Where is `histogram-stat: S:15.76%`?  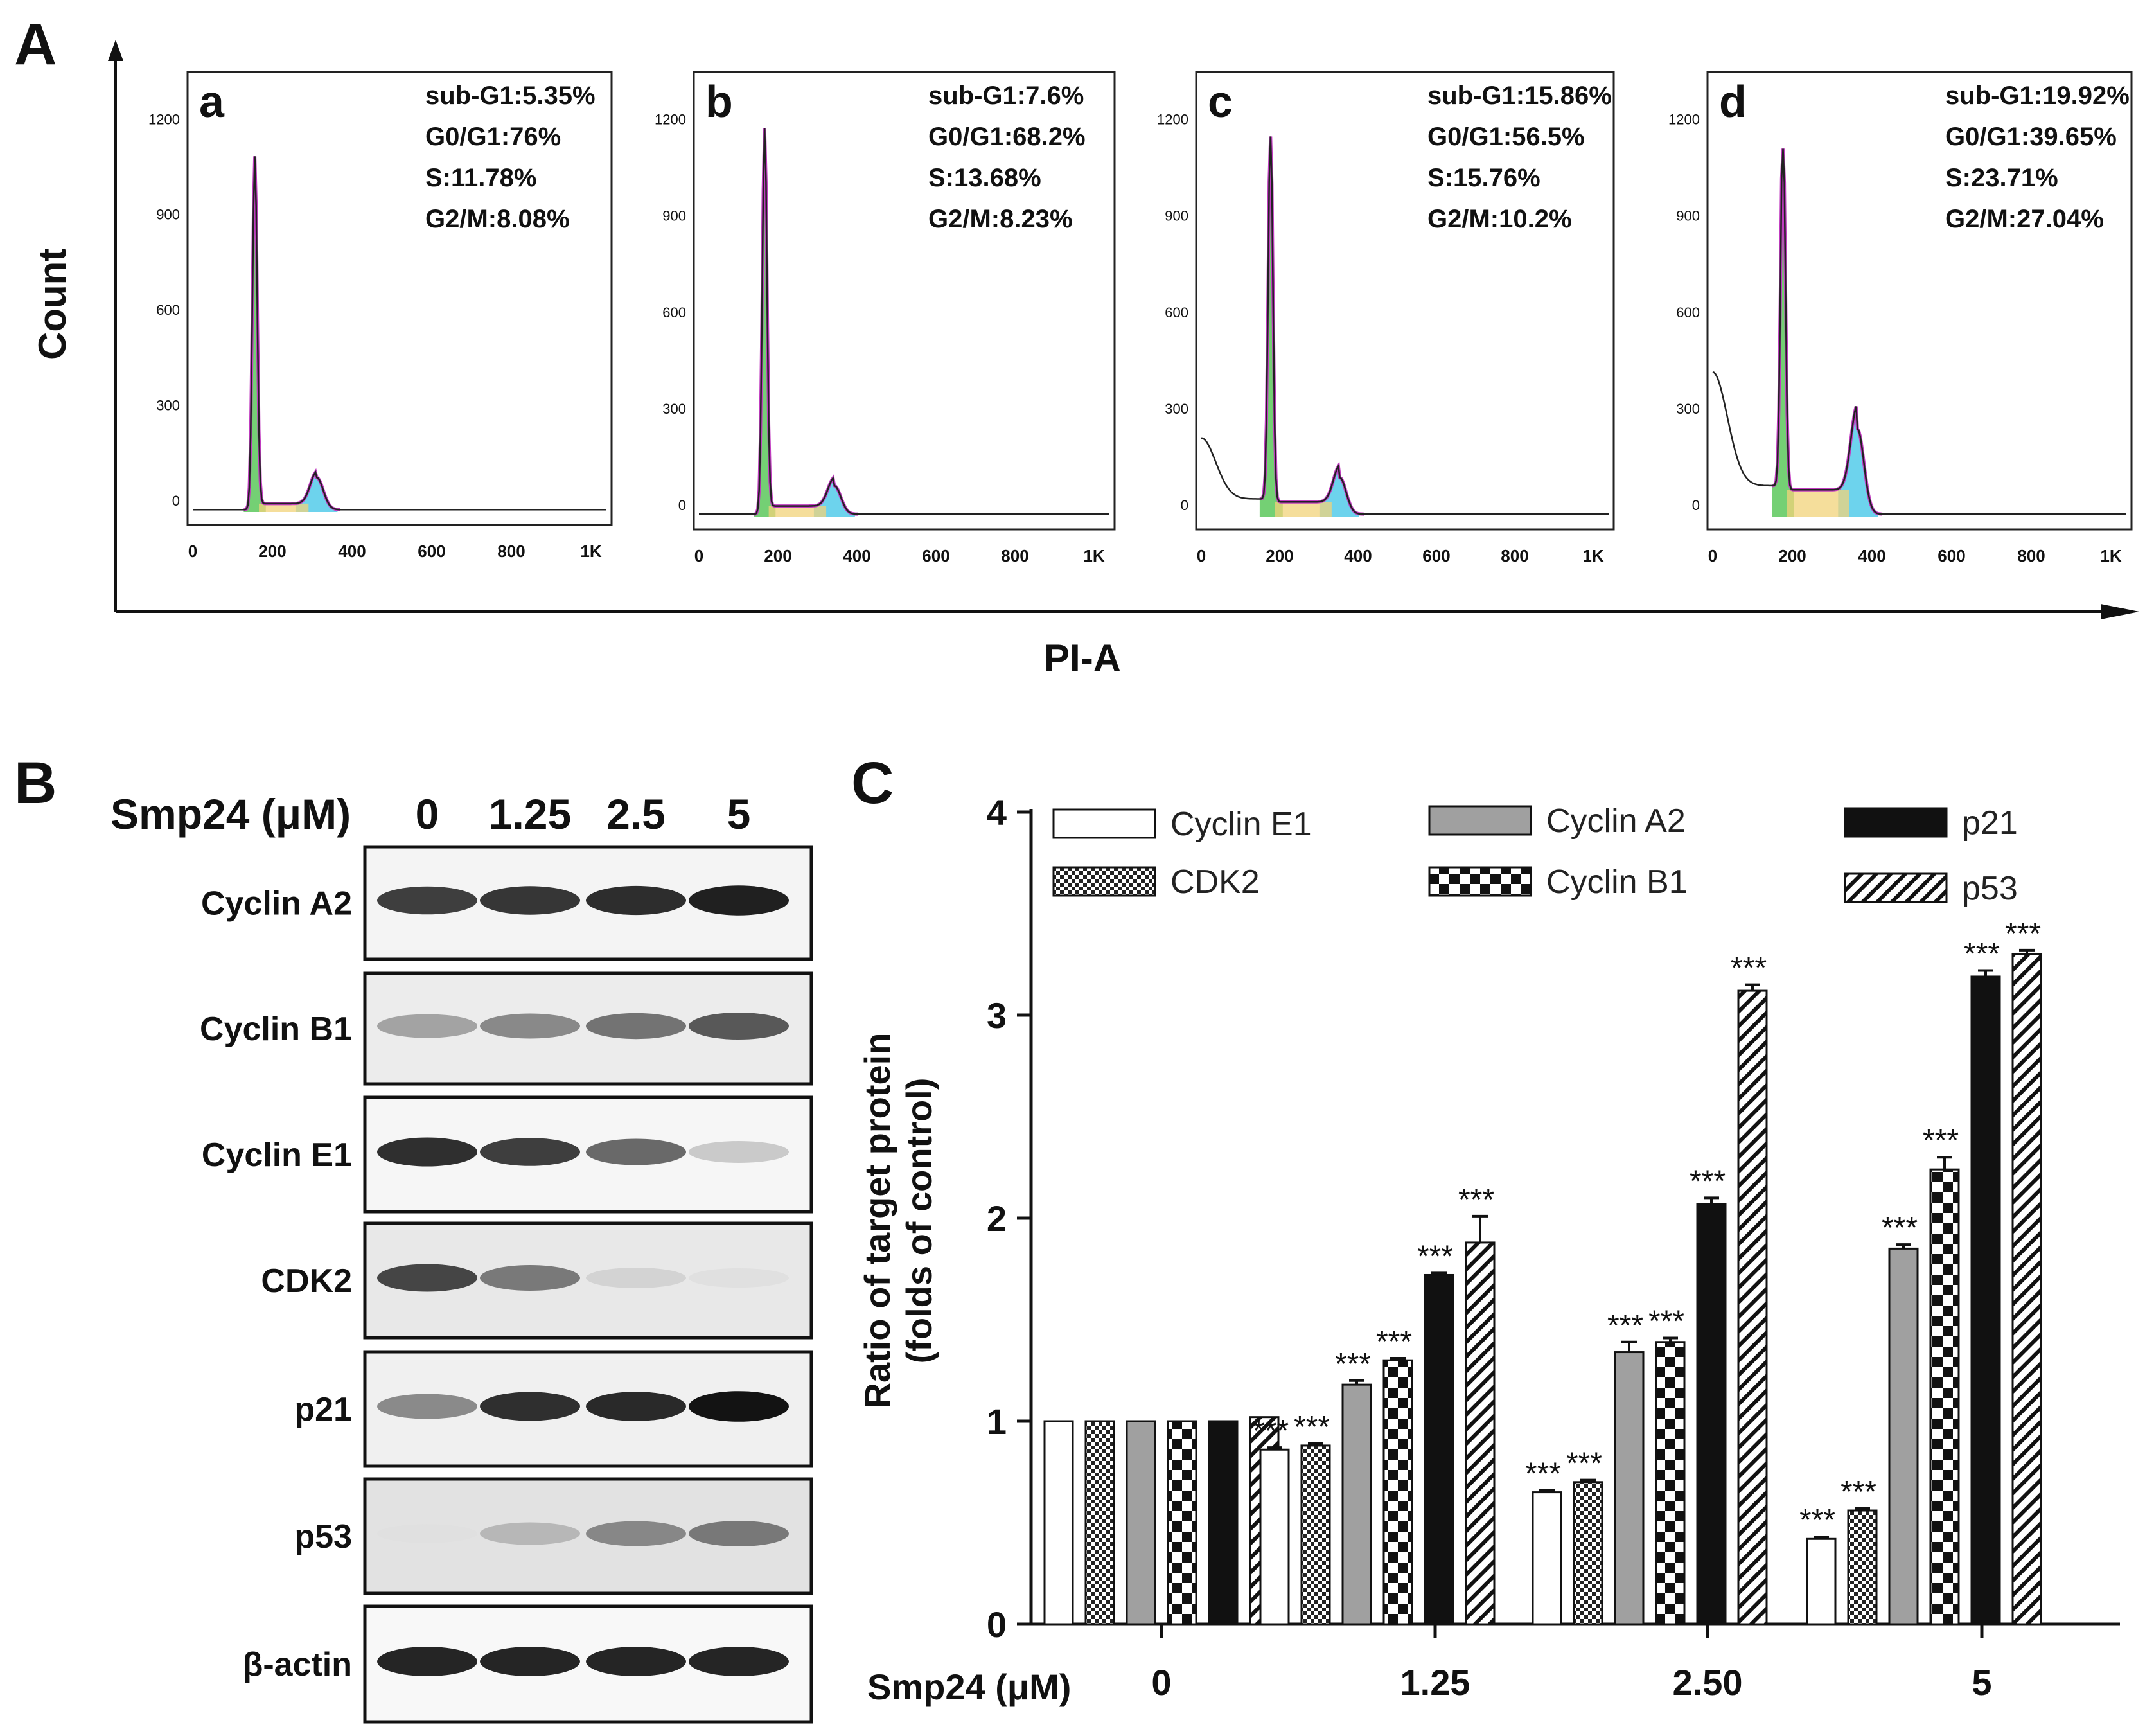
histogram-stat: S:15.76% is located at coordinates (1483, 178).